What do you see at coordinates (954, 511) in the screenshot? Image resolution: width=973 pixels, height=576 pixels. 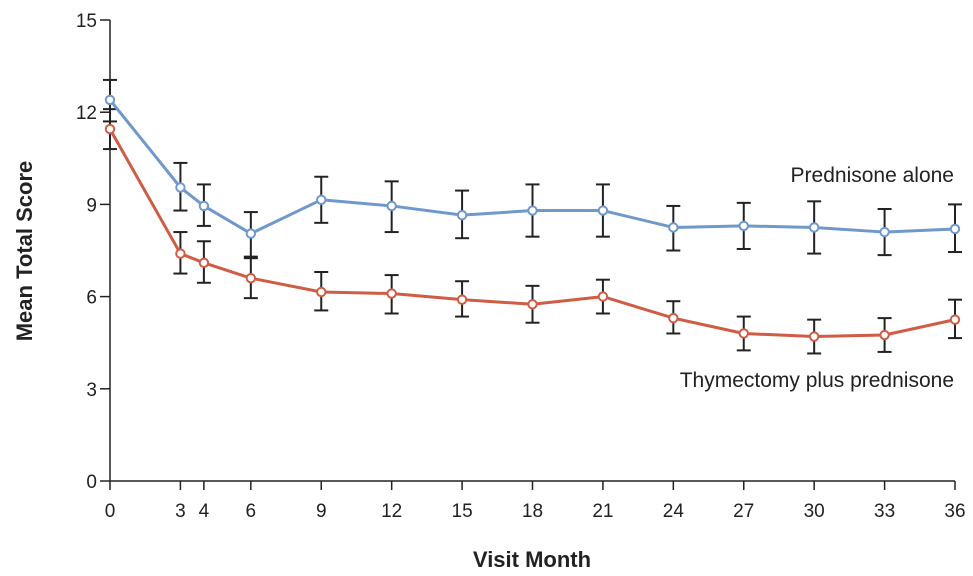 I see `x-tick-label-36: 36` at bounding box center [954, 511].